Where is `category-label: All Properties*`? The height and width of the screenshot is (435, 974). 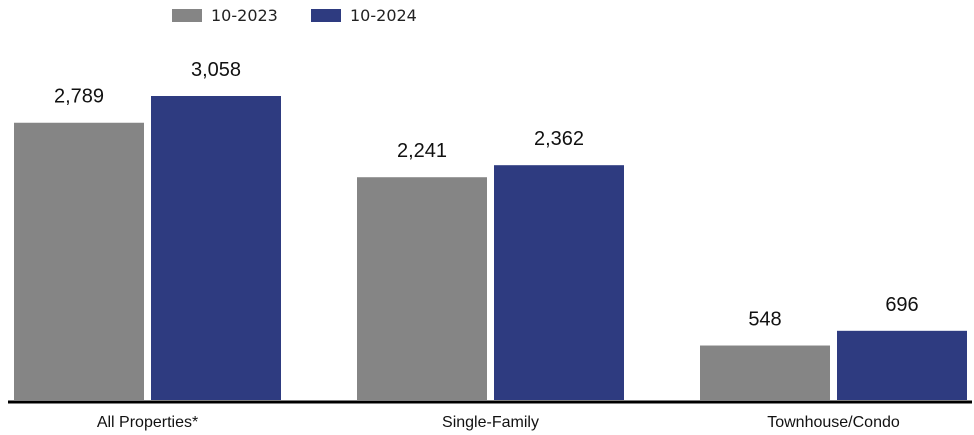 category-label: All Properties* is located at coordinates (147, 422).